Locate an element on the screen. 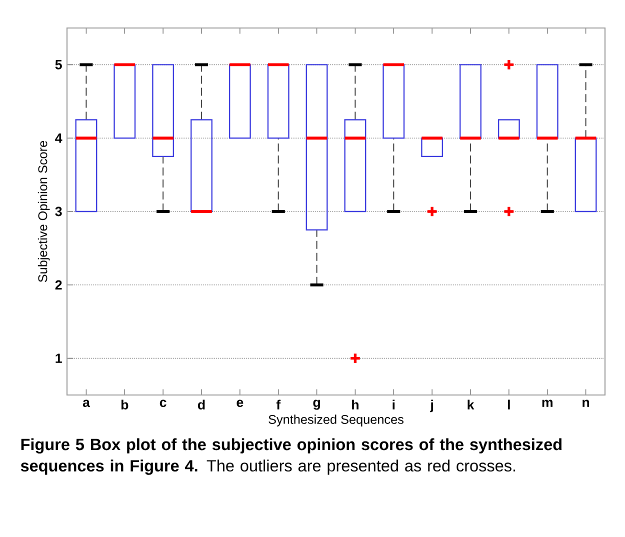  x-tick-label: h is located at coordinates (355, 405).